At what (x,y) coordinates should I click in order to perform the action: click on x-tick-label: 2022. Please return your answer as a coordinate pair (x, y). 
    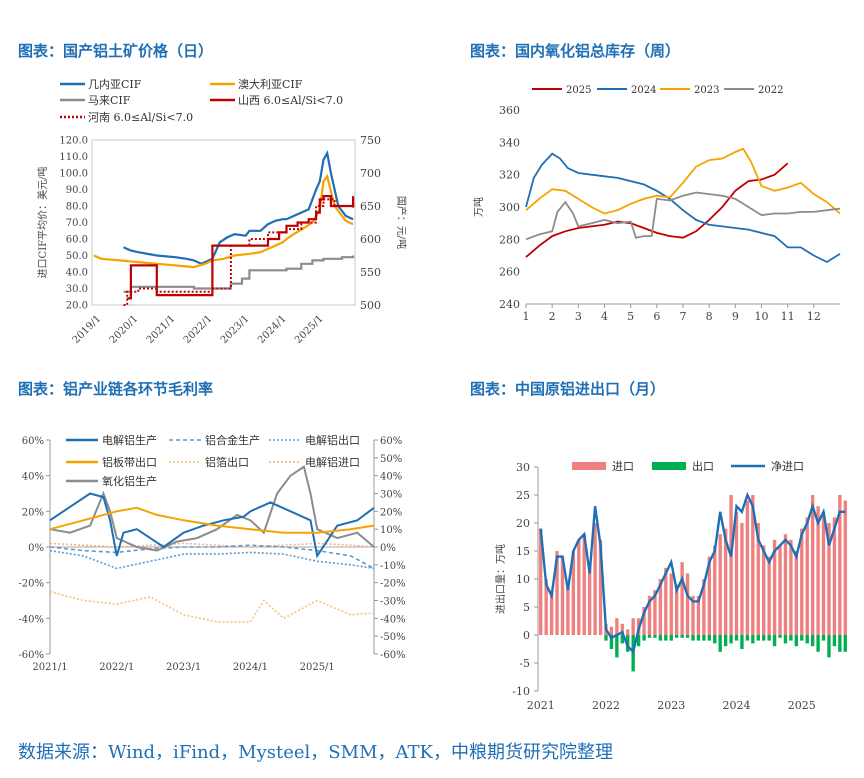
    Looking at the image, I should click on (606, 705).